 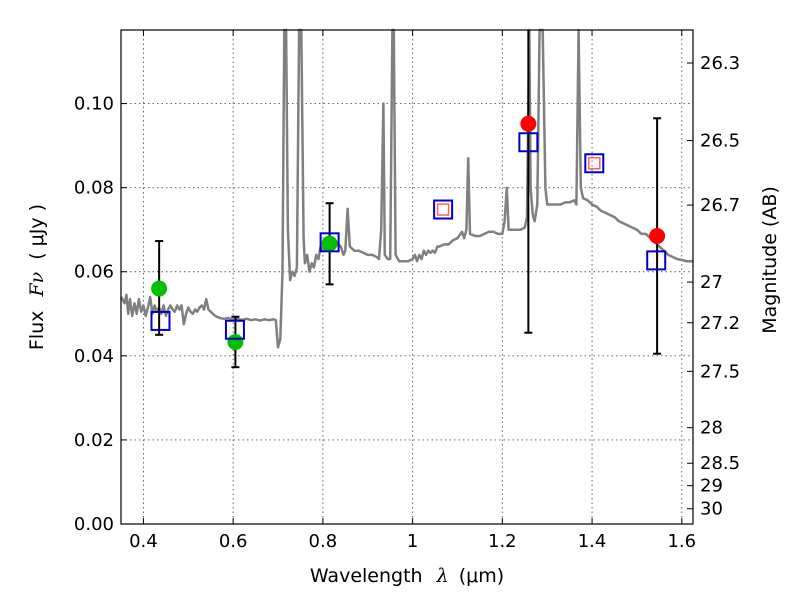 What do you see at coordinates (233, 541) in the screenshot?
I see `x-tick-label-1: 0.6` at bounding box center [233, 541].